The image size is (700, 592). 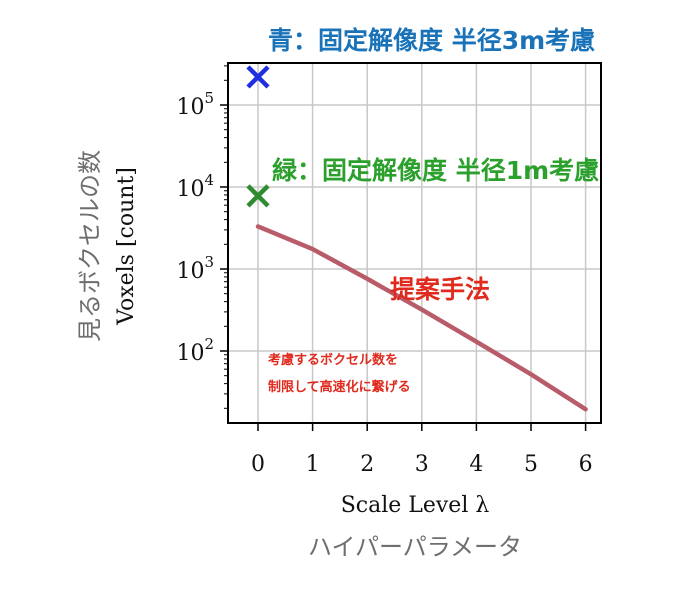 What do you see at coordinates (586, 464) in the screenshot?
I see `x-tick-label: 6` at bounding box center [586, 464].